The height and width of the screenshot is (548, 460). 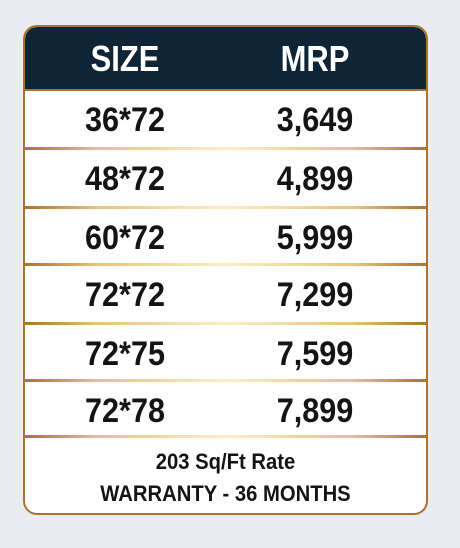 I want to click on warranty-note: WARRANTY - 36 MONTHS, so click(x=225, y=493).